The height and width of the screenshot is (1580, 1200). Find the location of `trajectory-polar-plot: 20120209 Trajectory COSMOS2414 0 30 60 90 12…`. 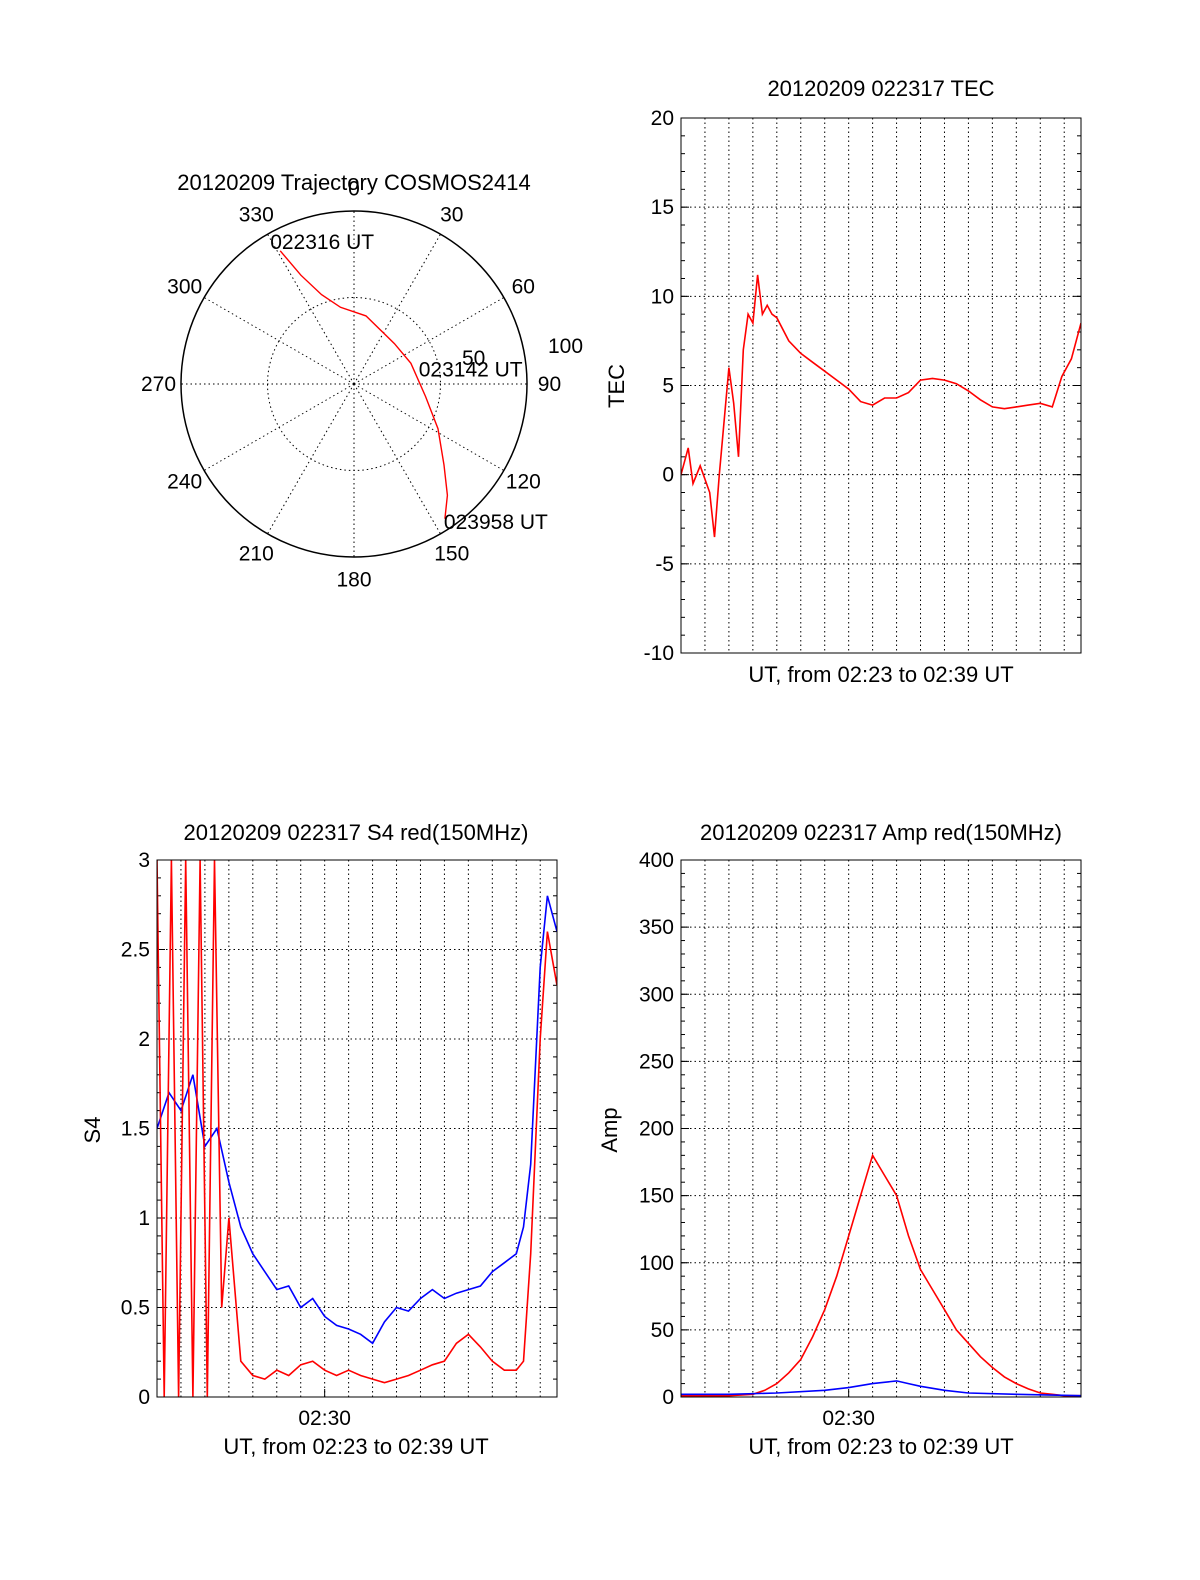

trajectory-polar-plot: 20120209 Trajectory COSMOS2414 0 30 60 90 12… is located at coordinates (362, 380).